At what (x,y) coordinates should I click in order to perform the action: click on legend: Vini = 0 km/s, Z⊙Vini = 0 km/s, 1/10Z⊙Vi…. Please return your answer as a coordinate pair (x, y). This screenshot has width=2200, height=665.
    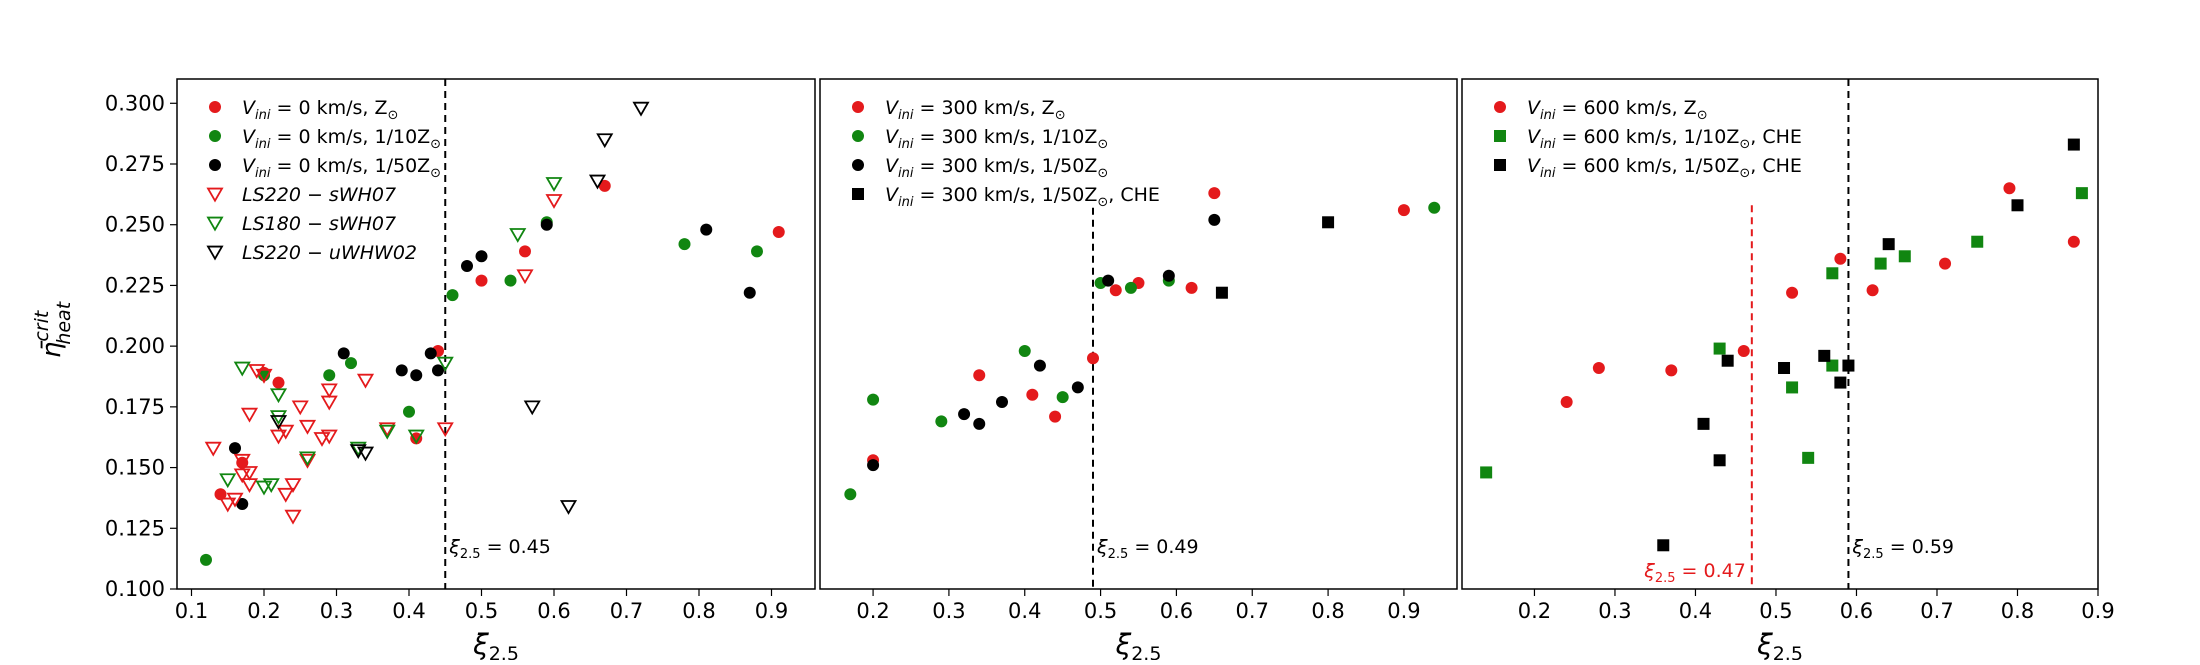
    Looking at the image, I should click on (323, 180).